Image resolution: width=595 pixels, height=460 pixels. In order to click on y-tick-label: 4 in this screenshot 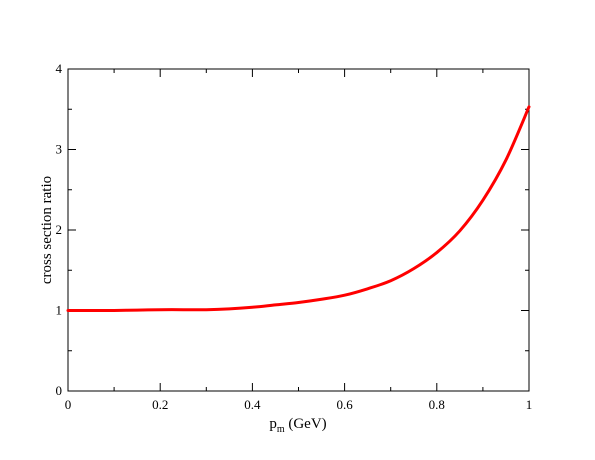, I will do `click(59, 68)`.